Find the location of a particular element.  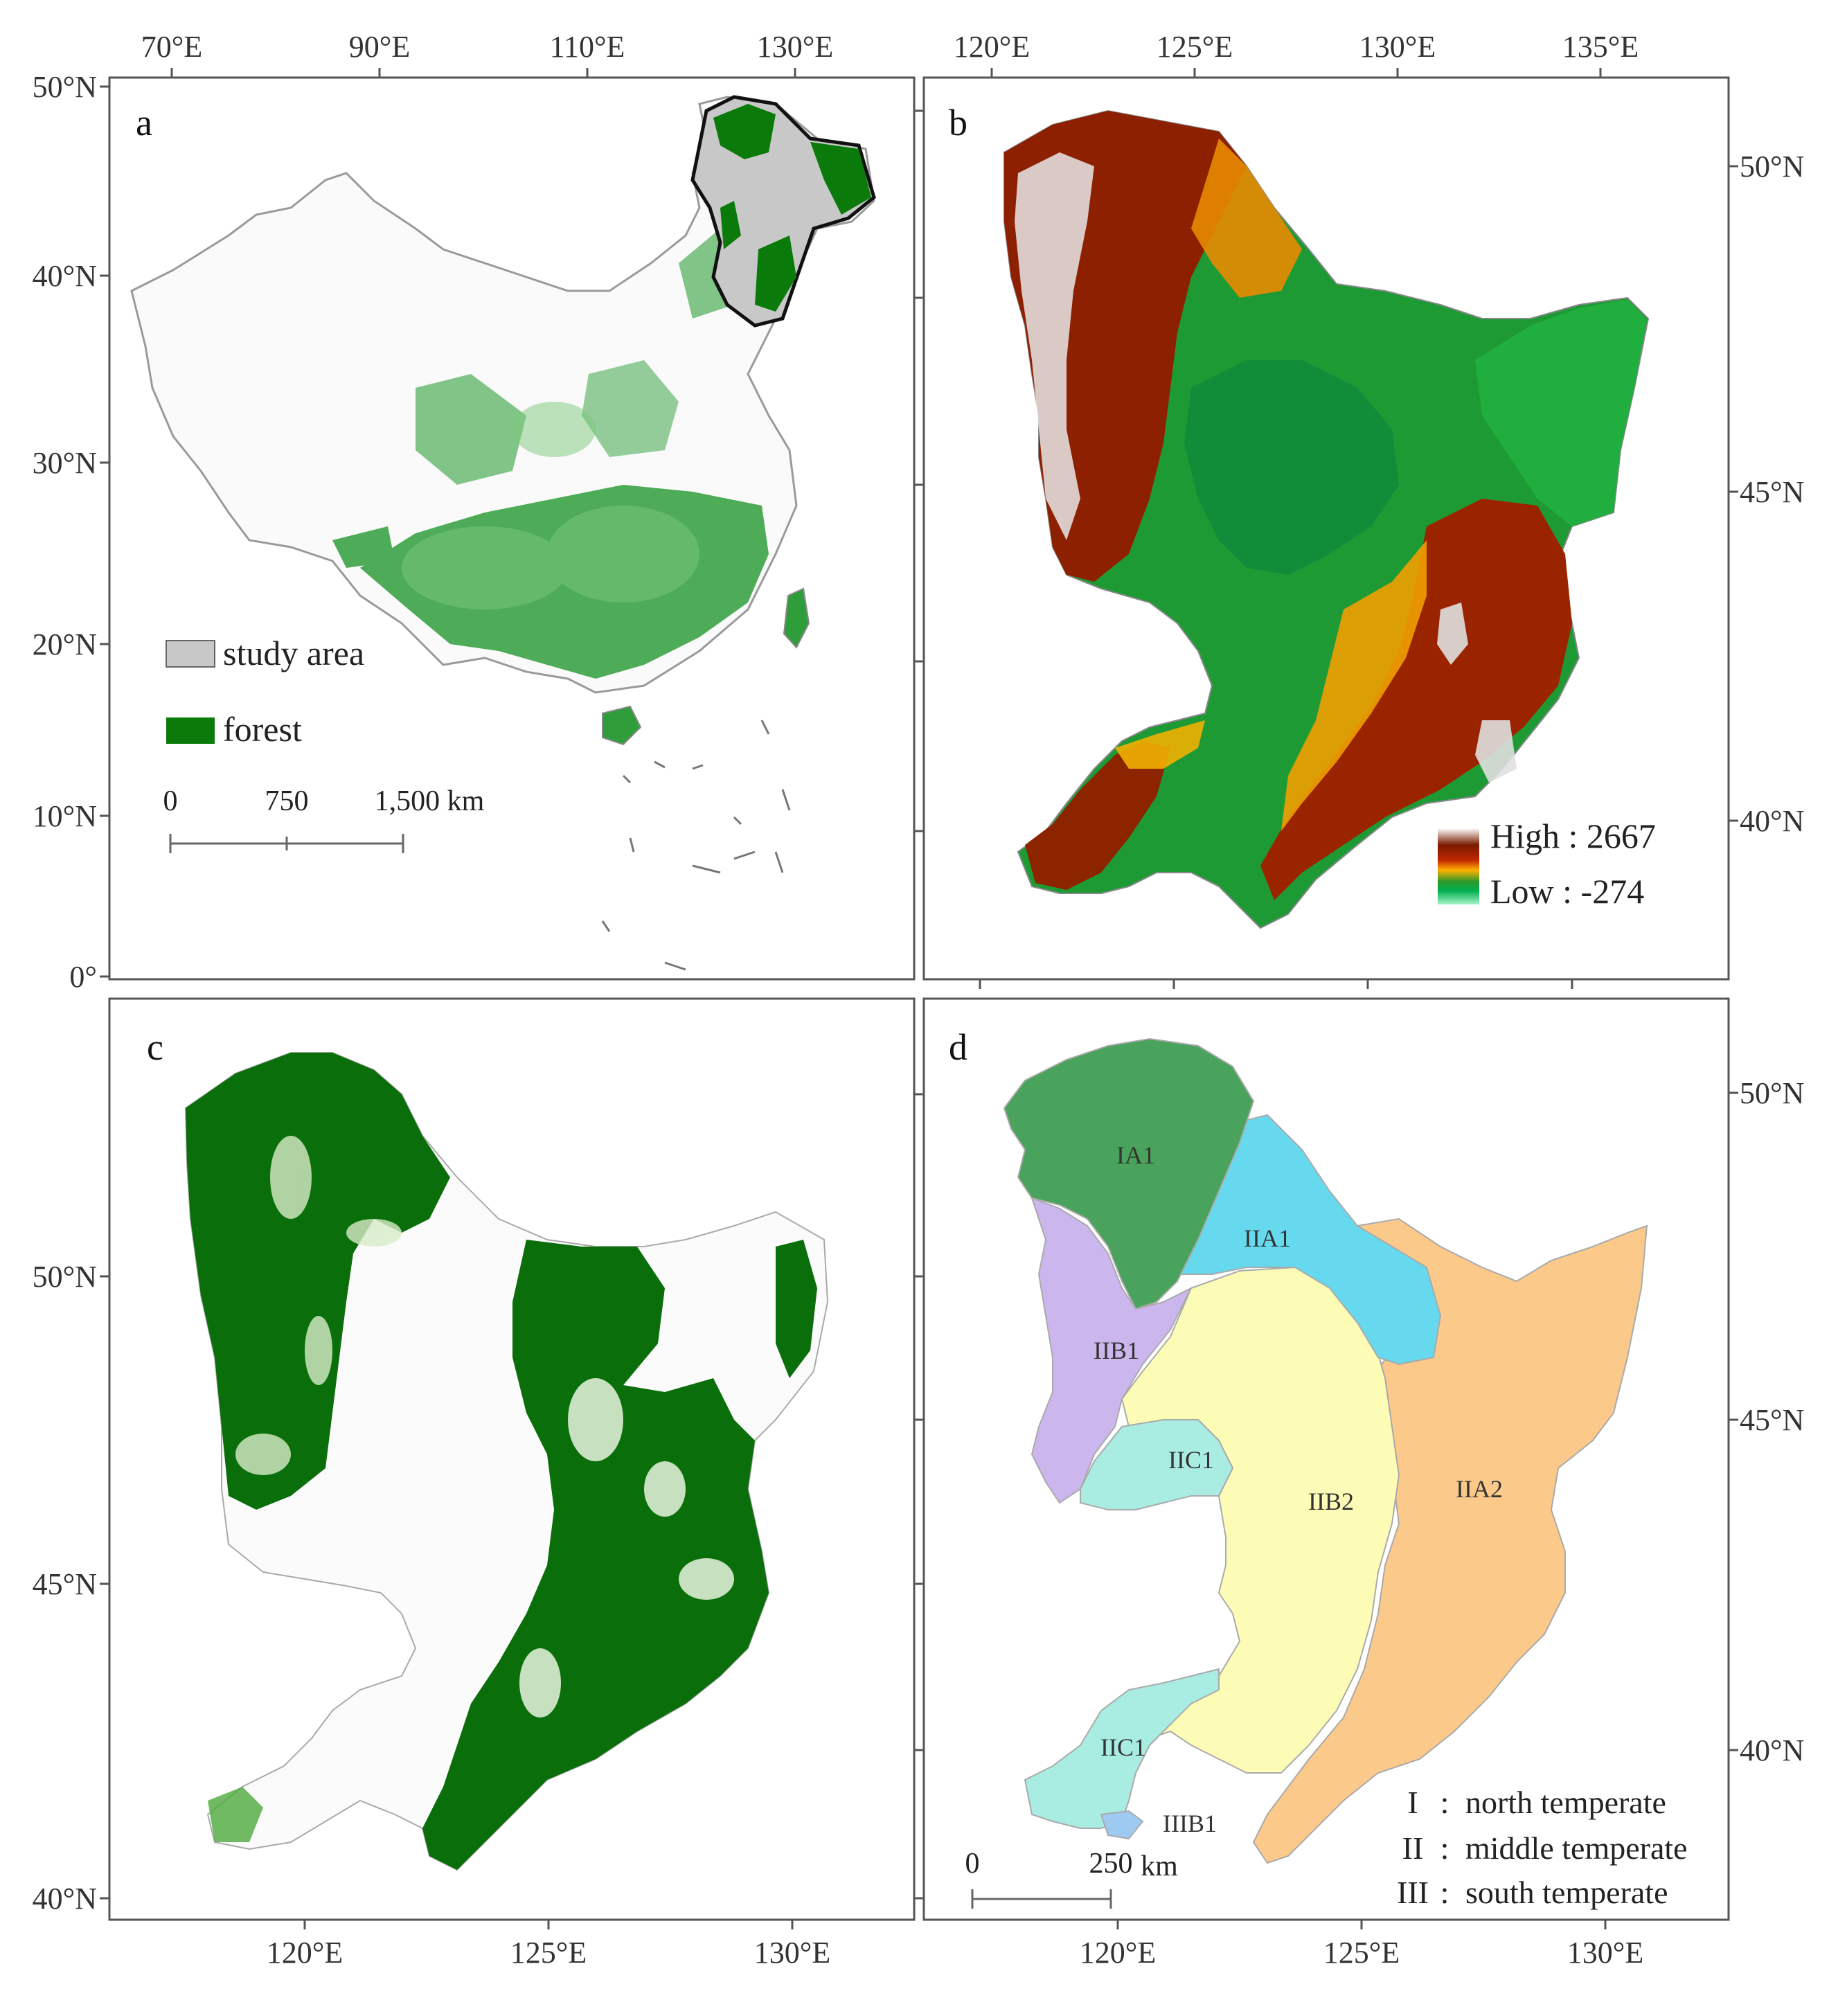

tick-label-lat: 20°N is located at coordinates (65, 644).